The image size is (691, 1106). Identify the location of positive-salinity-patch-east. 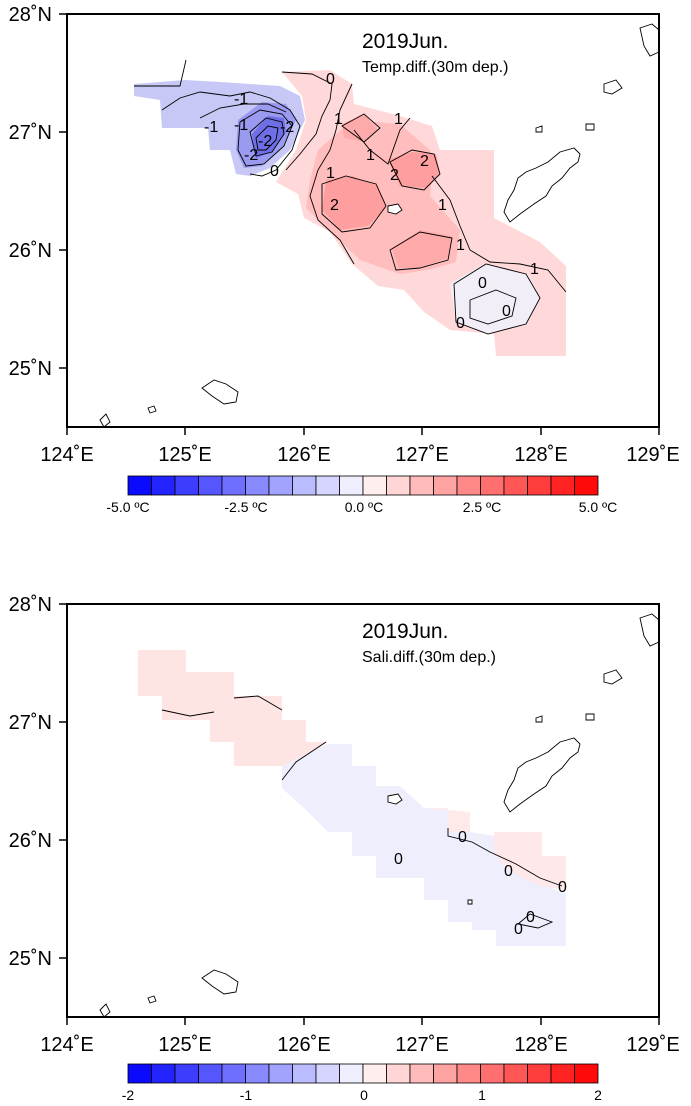
(447, 820).